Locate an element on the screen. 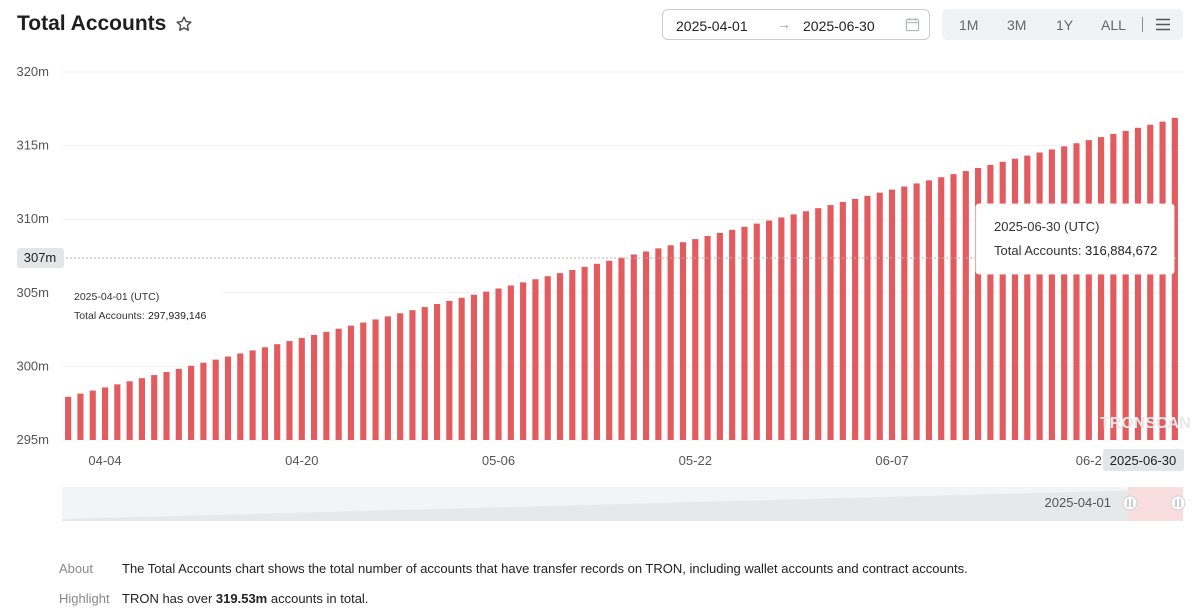 This screenshot has height=613, width=1200. slider-handle-left is located at coordinates (1130, 503).